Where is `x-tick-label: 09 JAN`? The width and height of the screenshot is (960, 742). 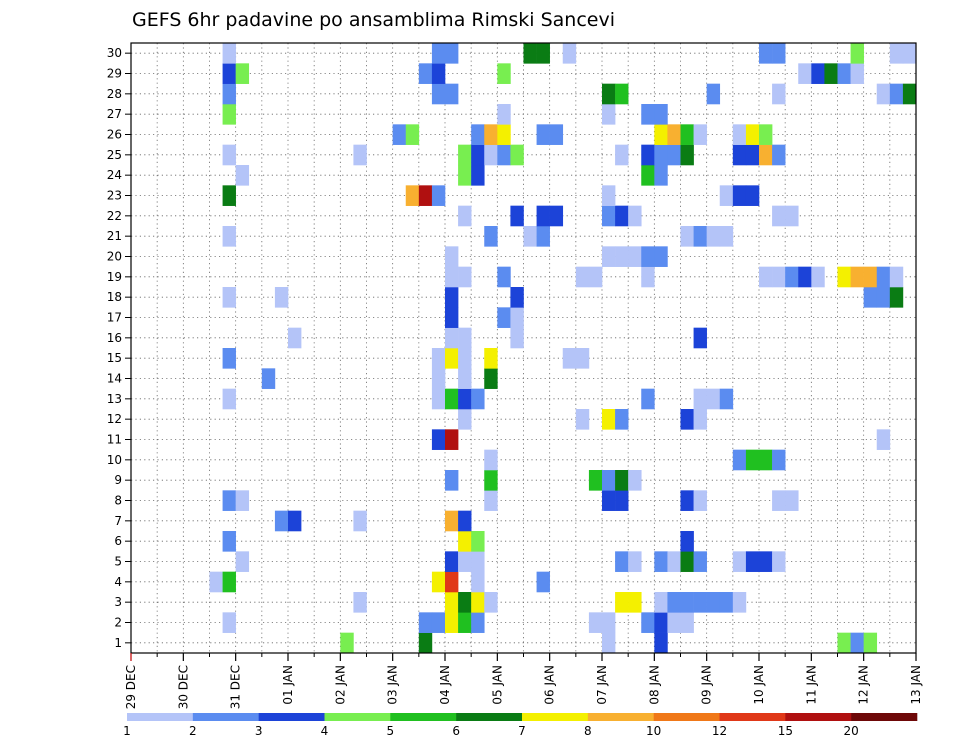
x-tick-label: 09 JAN is located at coordinates (707, 685).